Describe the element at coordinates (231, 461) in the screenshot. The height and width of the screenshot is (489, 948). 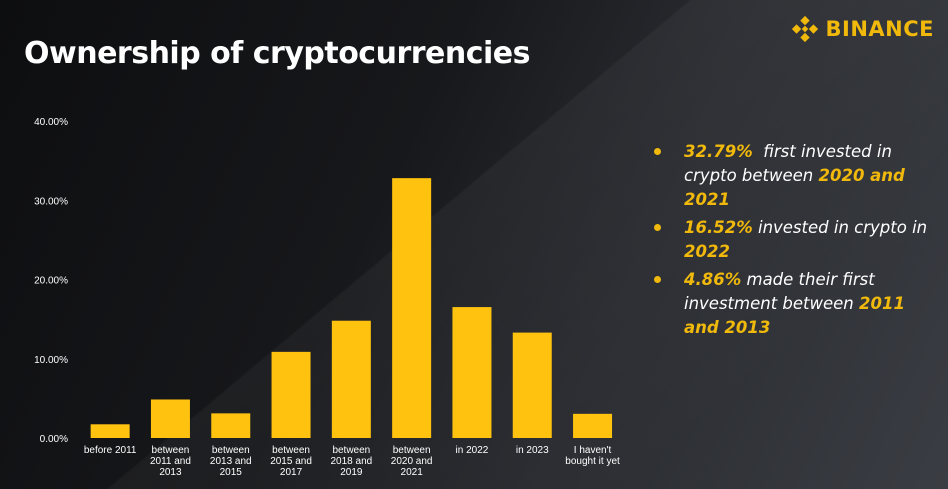
I see `x-tick-label: between 2013 and 2015` at that location.